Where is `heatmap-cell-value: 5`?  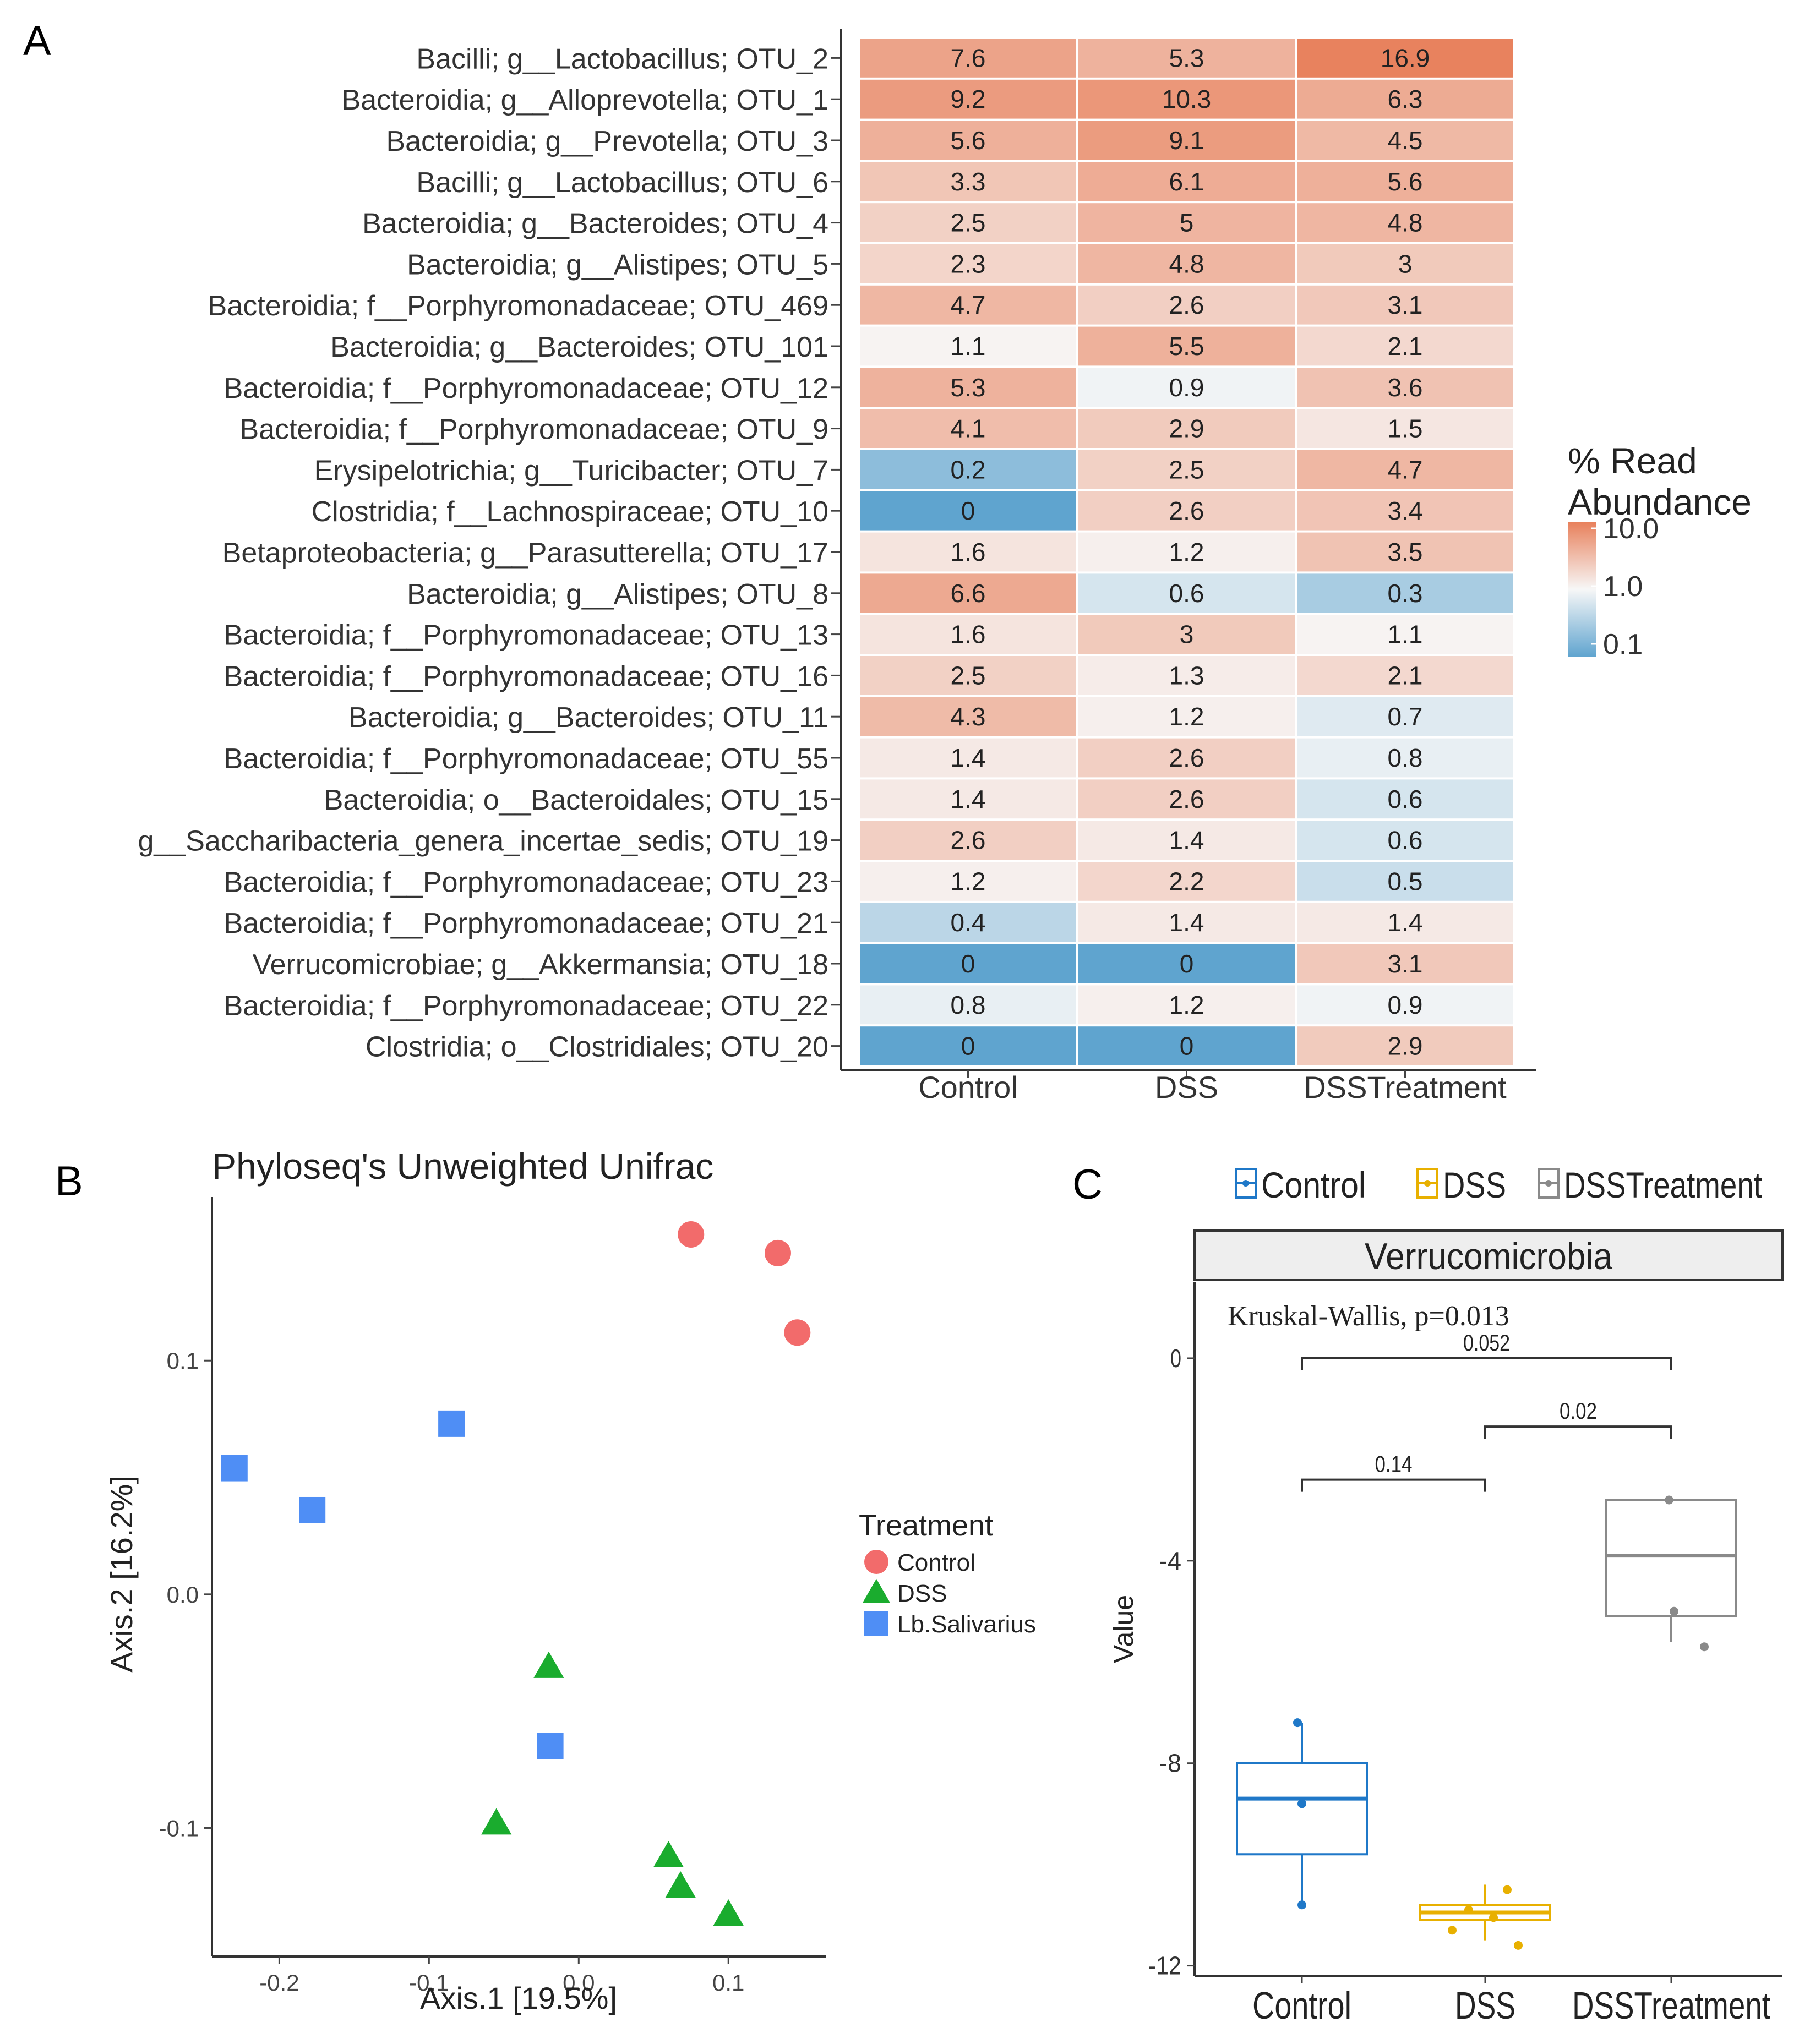
heatmap-cell-value: 5 is located at coordinates (1187, 223).